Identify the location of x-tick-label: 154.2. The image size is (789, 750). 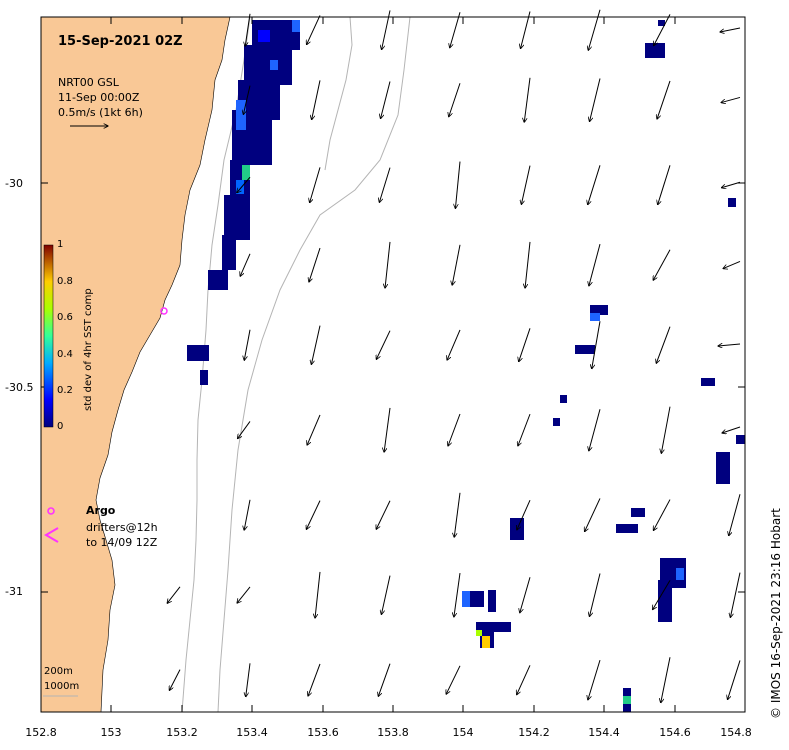
(534, 732).